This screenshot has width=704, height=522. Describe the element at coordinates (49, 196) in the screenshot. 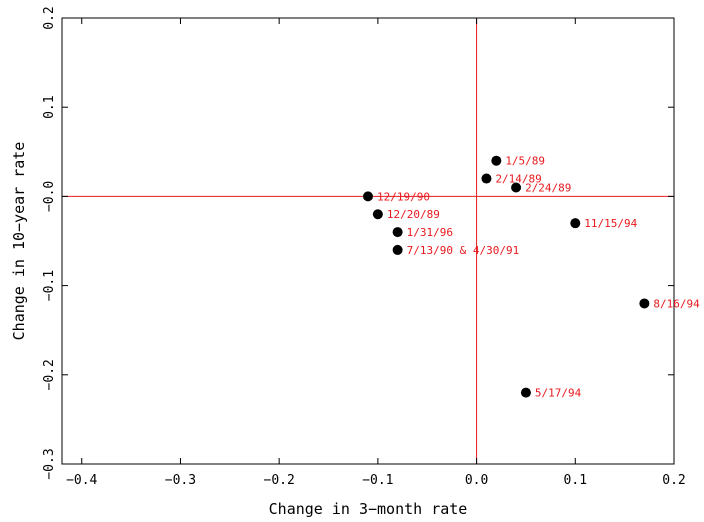

I see `y-tick-label: −0.0` at that location.